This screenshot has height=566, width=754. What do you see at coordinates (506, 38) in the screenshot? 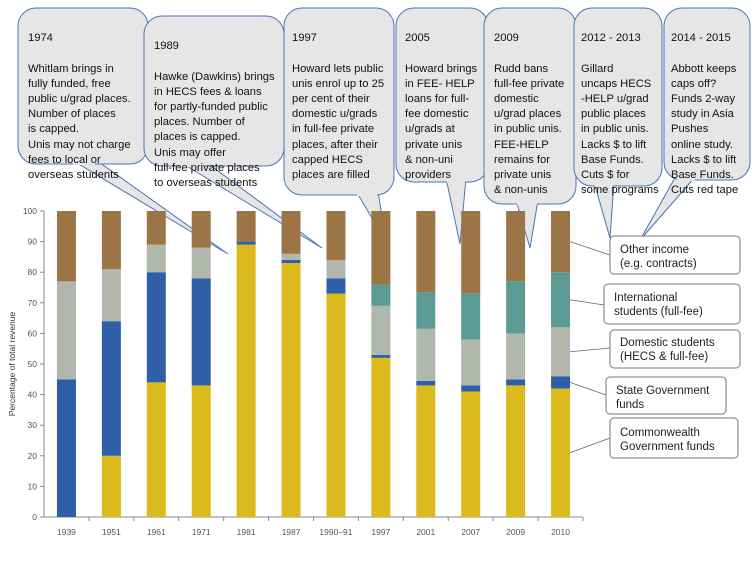
I see `bubble-year: 2009` at bounding box center [506, 38].